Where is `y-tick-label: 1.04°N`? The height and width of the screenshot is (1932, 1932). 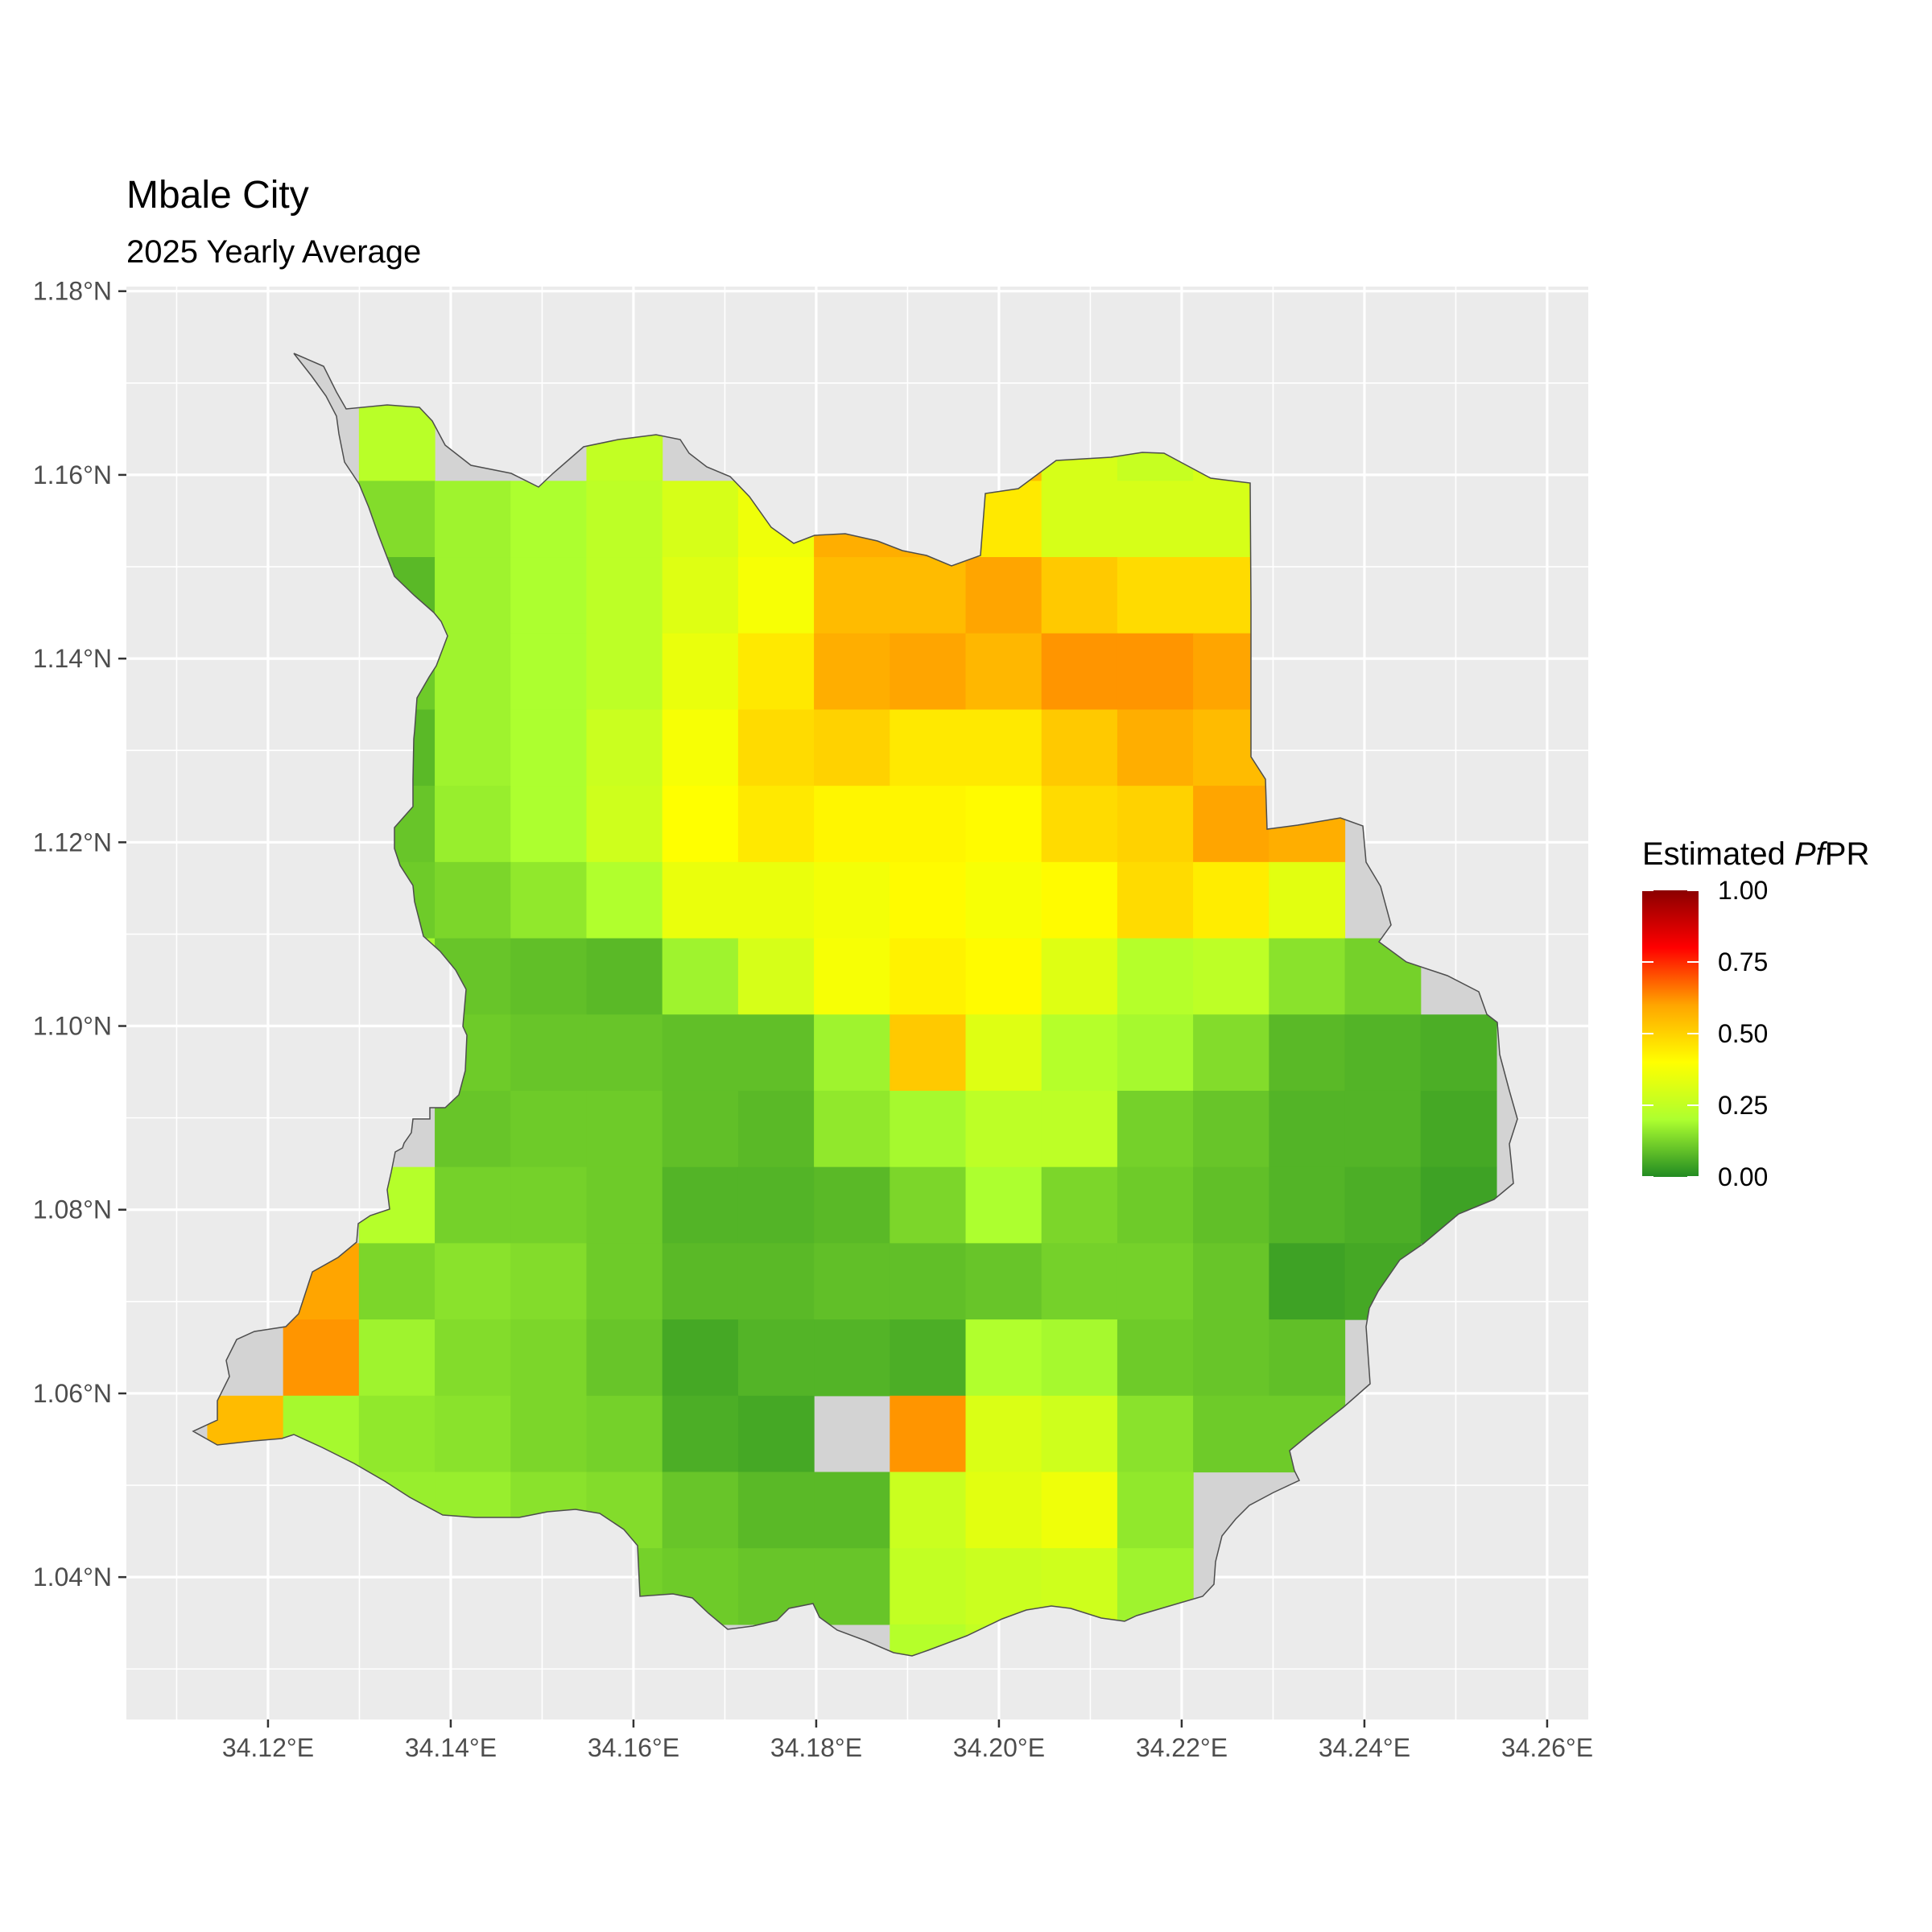 y-tick-label: 1.04°N is located at coordinates (72, 1577).